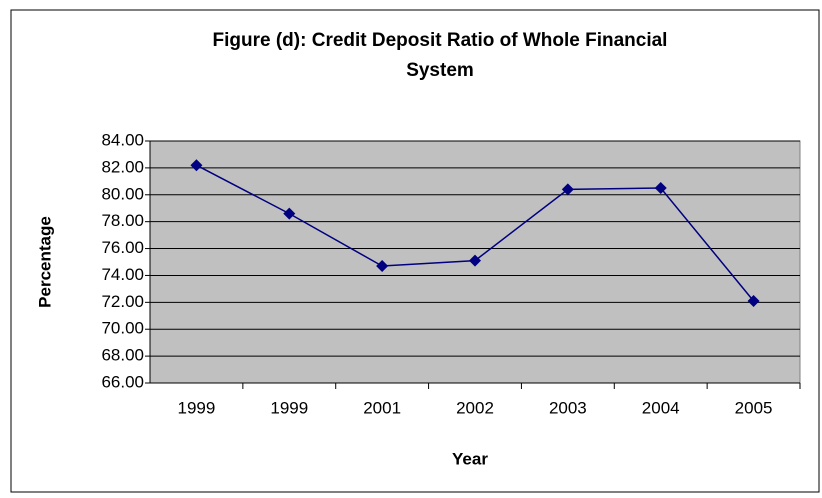 This screenshot has width=822, height=498. What do you see at coordinates (122, 139) in the screenshot?
I see `y-tick-label: 84.00` at bounding box center [122, 139].